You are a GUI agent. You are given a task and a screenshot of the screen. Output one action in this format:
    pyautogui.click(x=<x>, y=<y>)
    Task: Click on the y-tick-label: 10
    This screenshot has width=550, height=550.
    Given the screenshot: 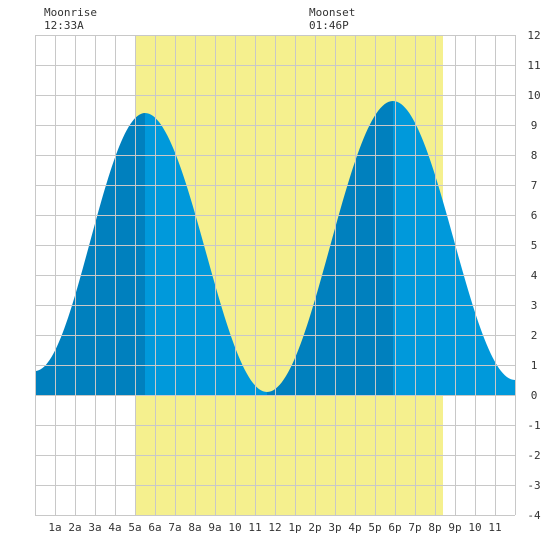 What is the action you would take?
    pyautogui.click(x=533, y=95)
    